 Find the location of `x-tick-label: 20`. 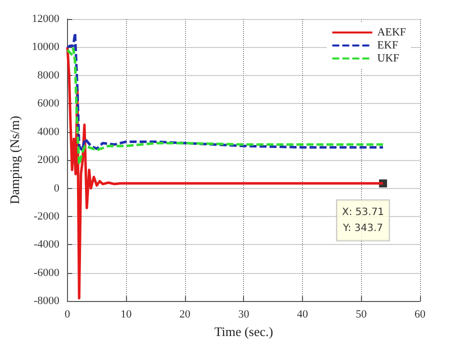

x-tick-label: 20 is located at coordinates (185, 314).